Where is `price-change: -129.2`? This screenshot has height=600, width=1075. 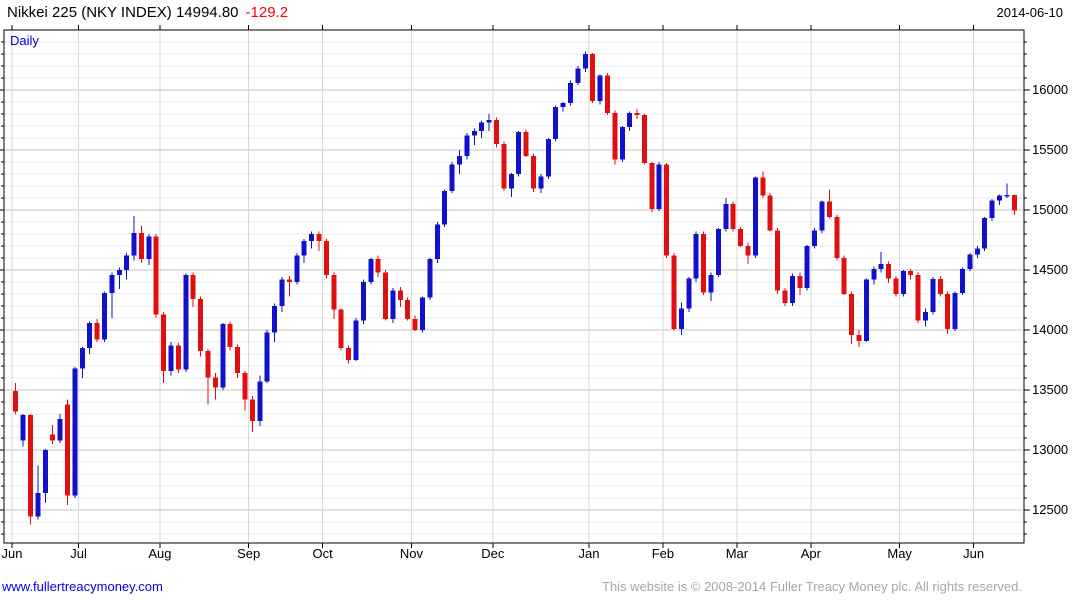 price-change: -129.2 is located at coordinates (267, 12).